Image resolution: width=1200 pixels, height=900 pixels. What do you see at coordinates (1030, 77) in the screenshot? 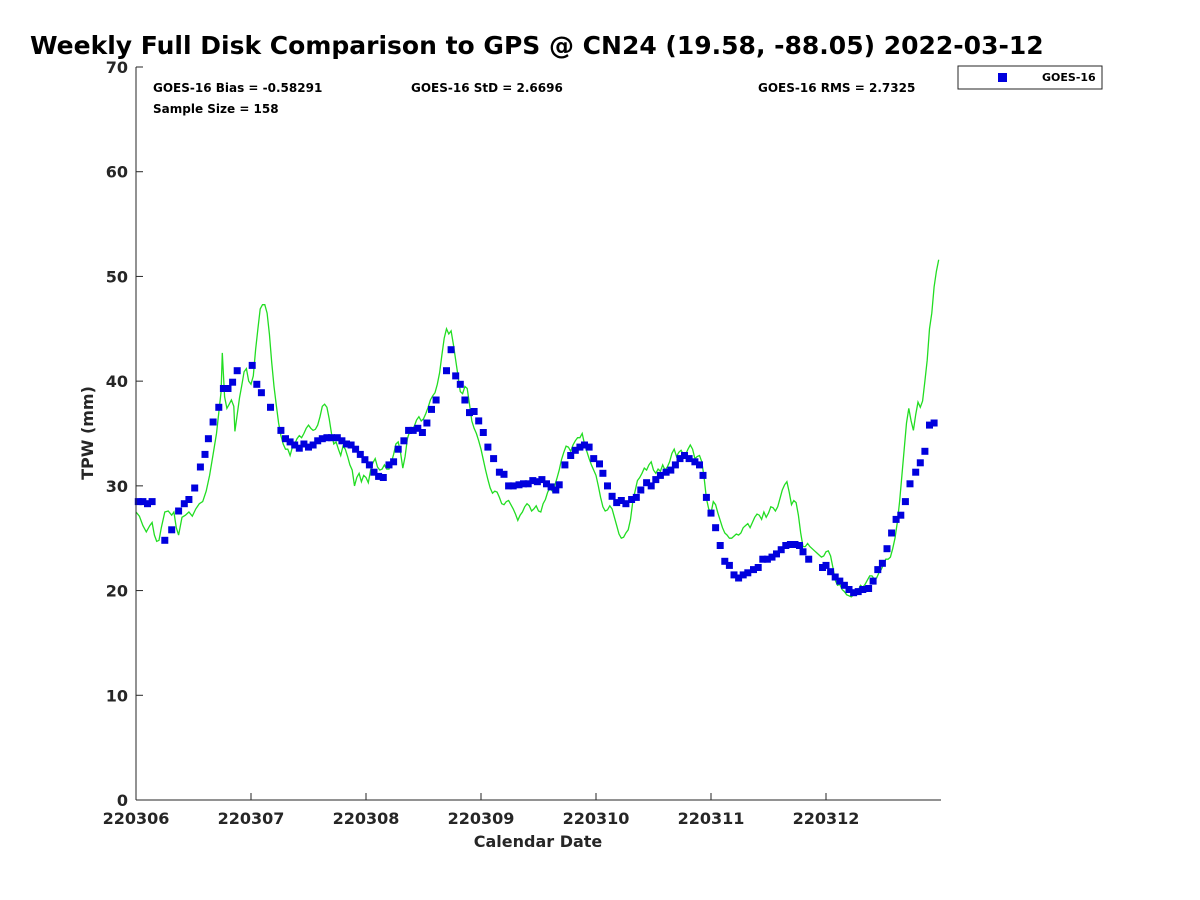
I see `legend: GOES-16` at bounding box center [1030, 77].